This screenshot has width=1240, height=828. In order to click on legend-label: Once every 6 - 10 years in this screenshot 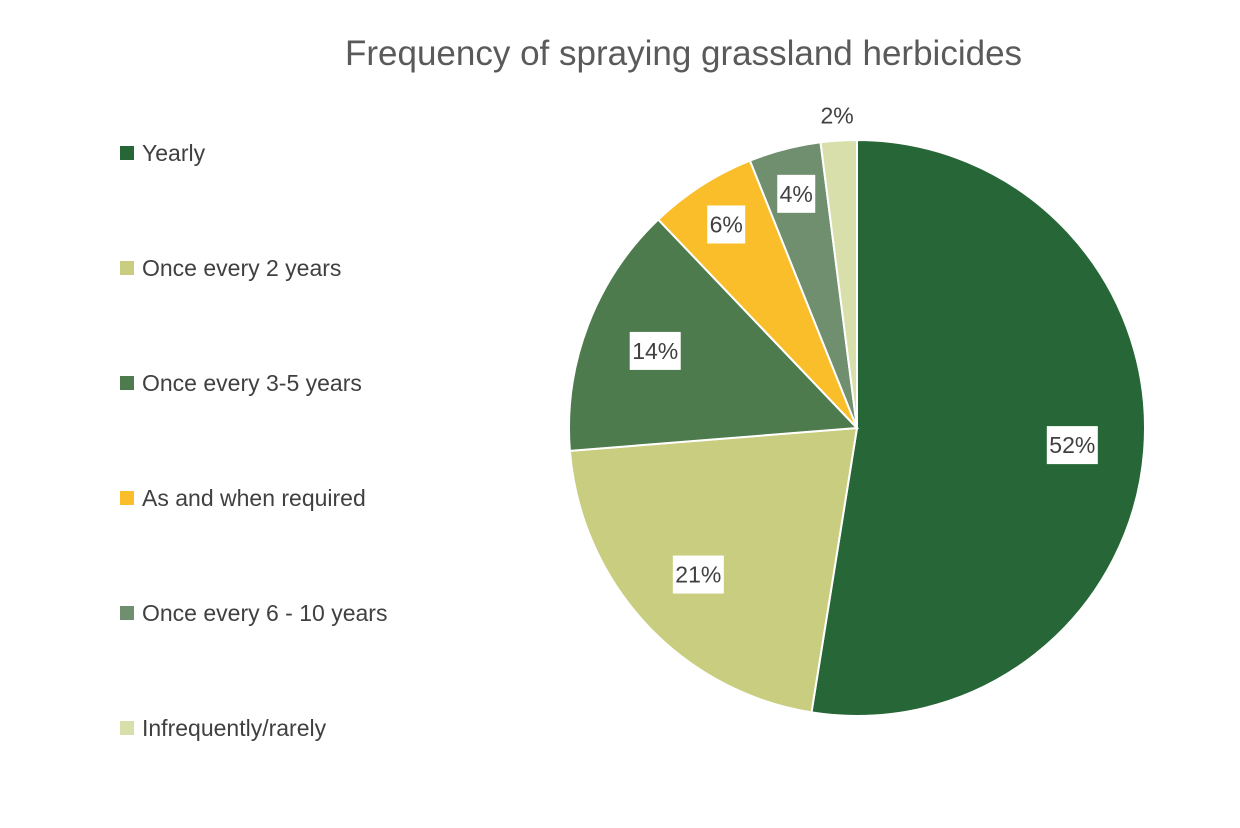, I will do `click(265, 612)`.